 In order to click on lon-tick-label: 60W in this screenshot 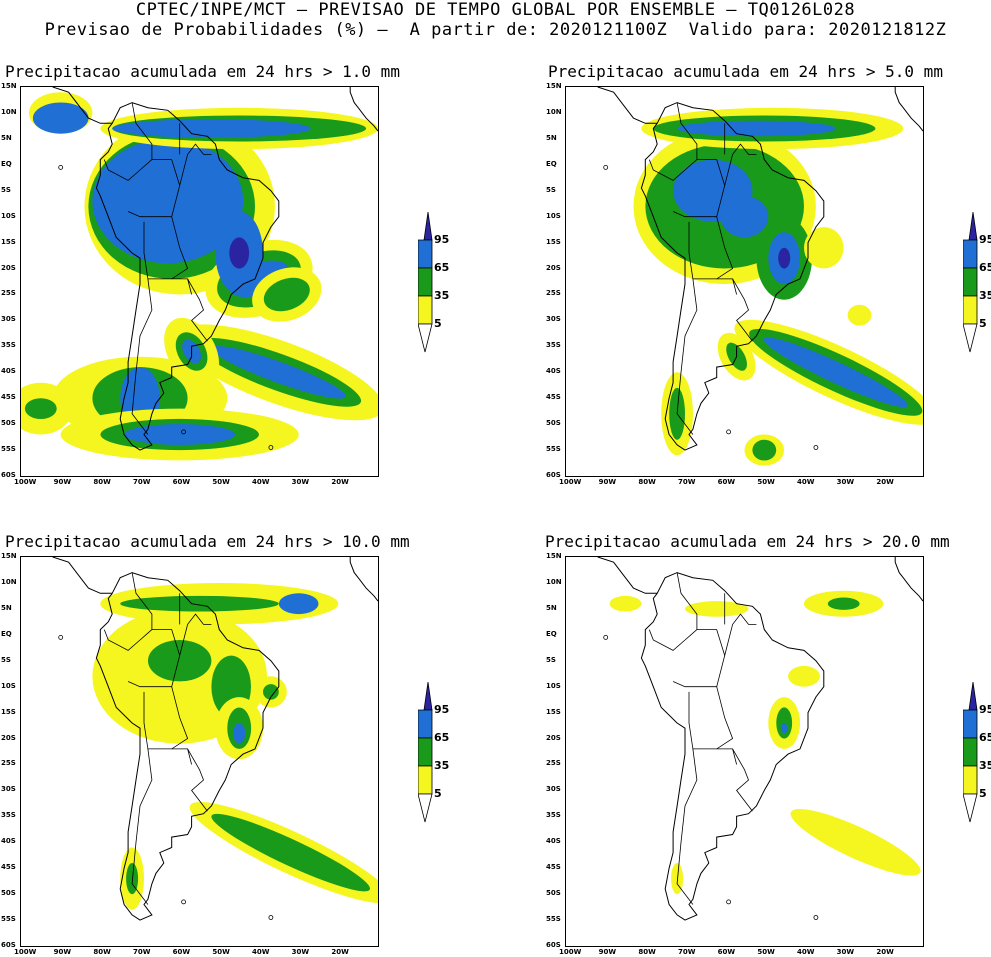, I will do `click(181, 482)`.